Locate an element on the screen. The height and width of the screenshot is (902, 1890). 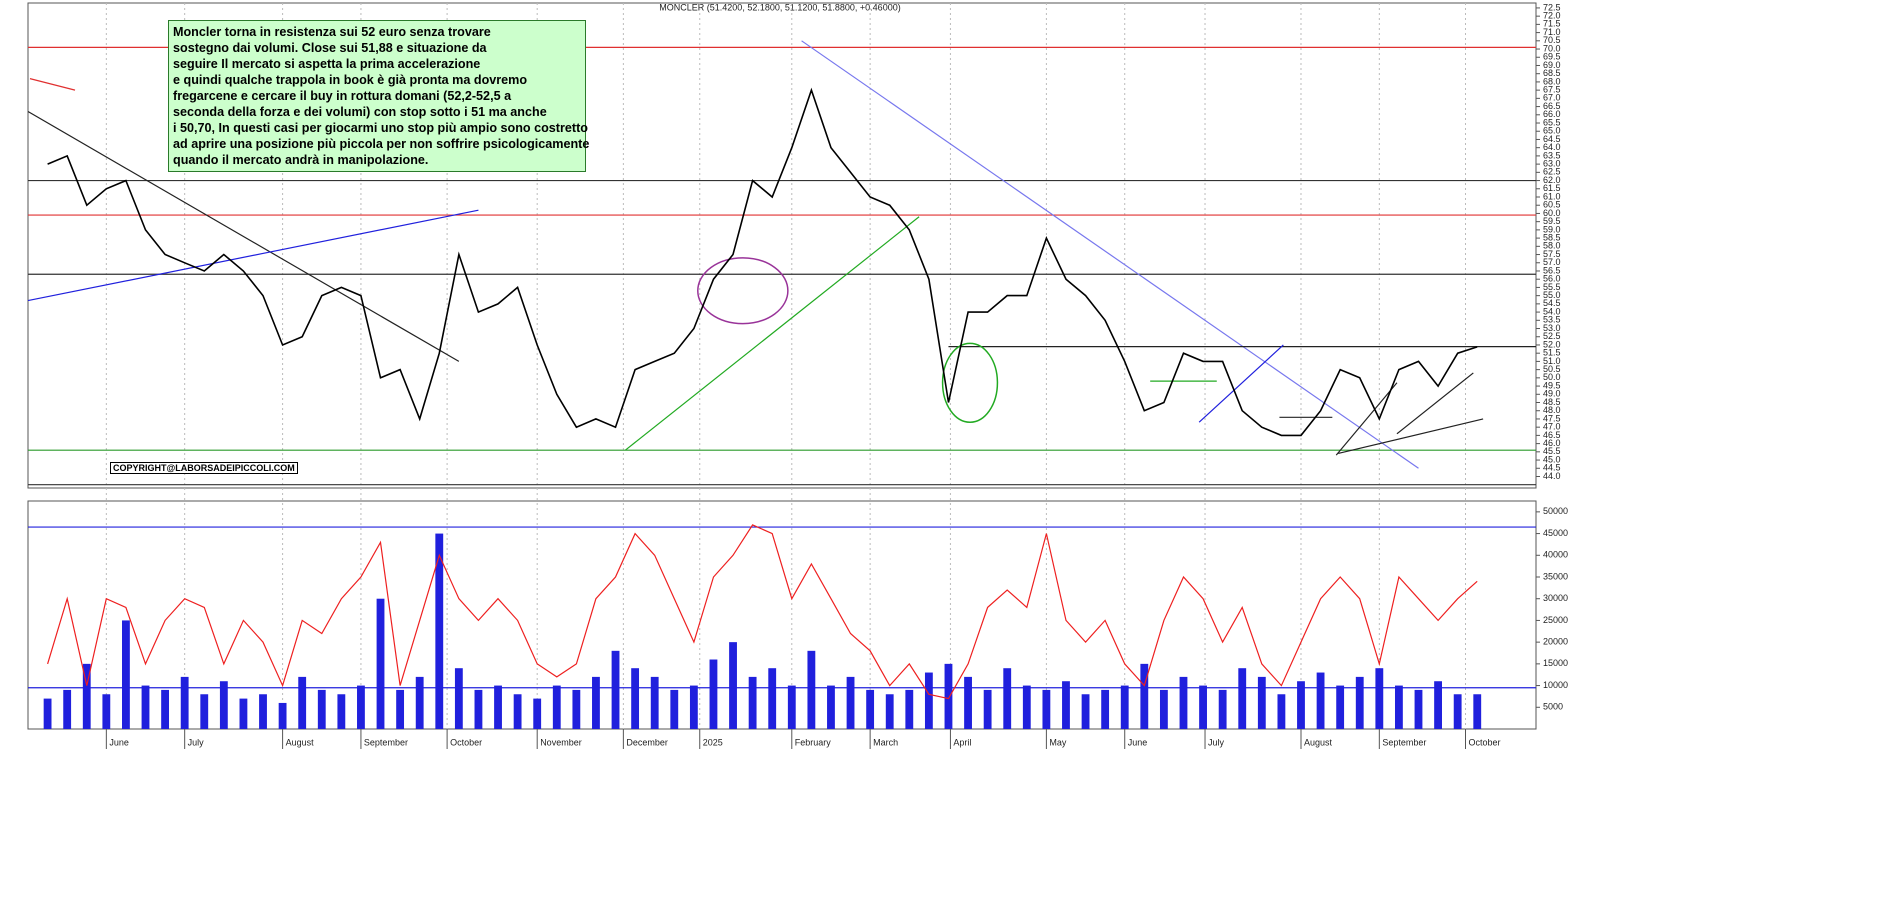
y-tick-label: 60.5 is located at coordinates (1552, 205).